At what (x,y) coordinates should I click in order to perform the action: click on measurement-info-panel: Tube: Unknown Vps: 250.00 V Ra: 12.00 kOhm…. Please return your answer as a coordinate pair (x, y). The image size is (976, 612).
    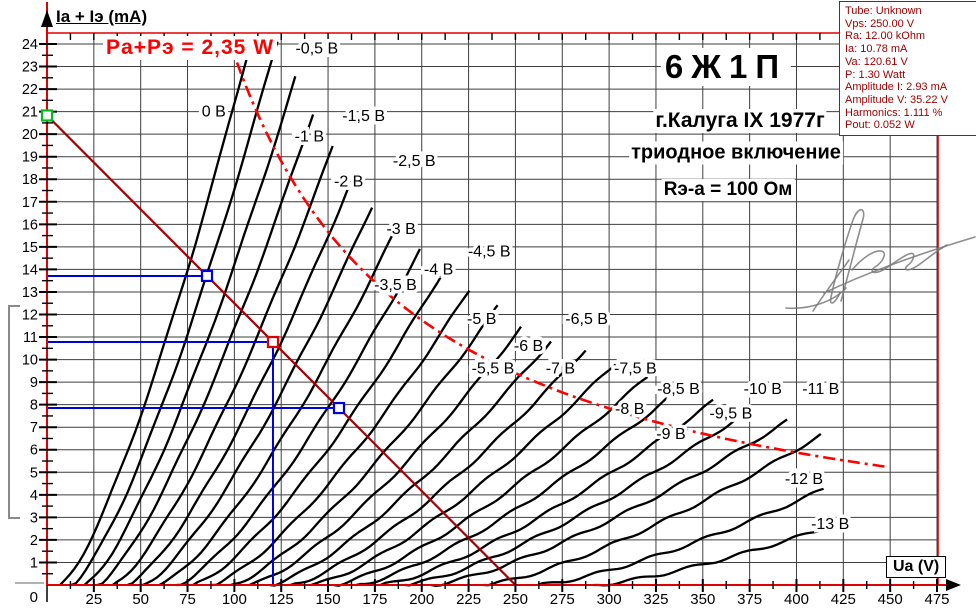
    Looking at the image, I should click on (907, 69).